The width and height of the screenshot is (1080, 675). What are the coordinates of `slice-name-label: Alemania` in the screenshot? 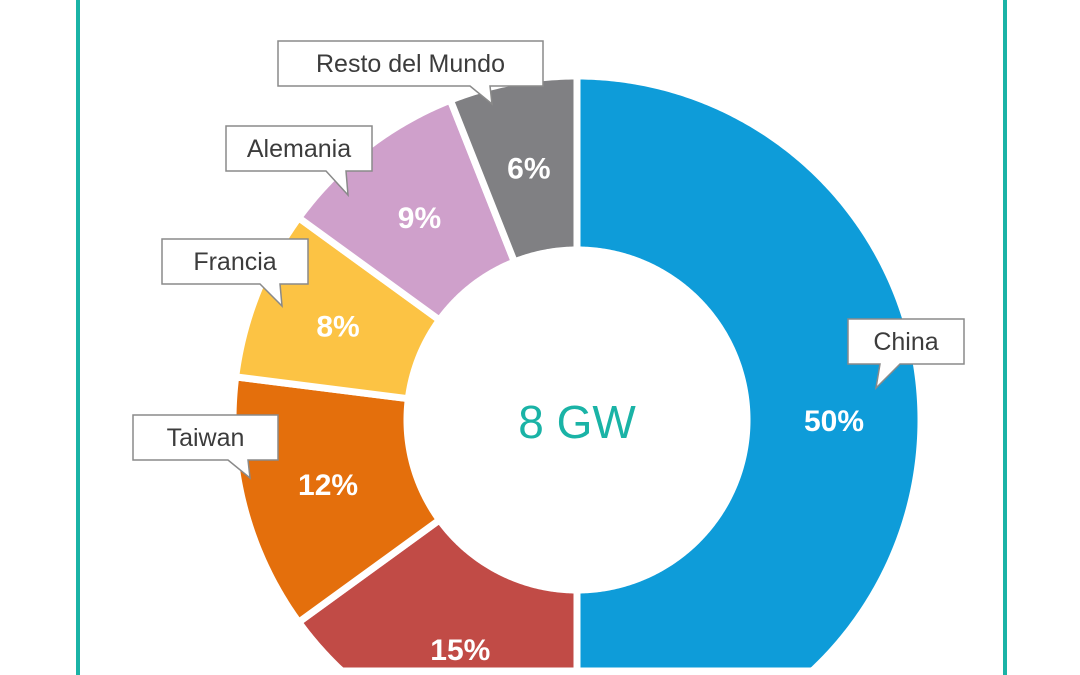 It's located at (299, 149).